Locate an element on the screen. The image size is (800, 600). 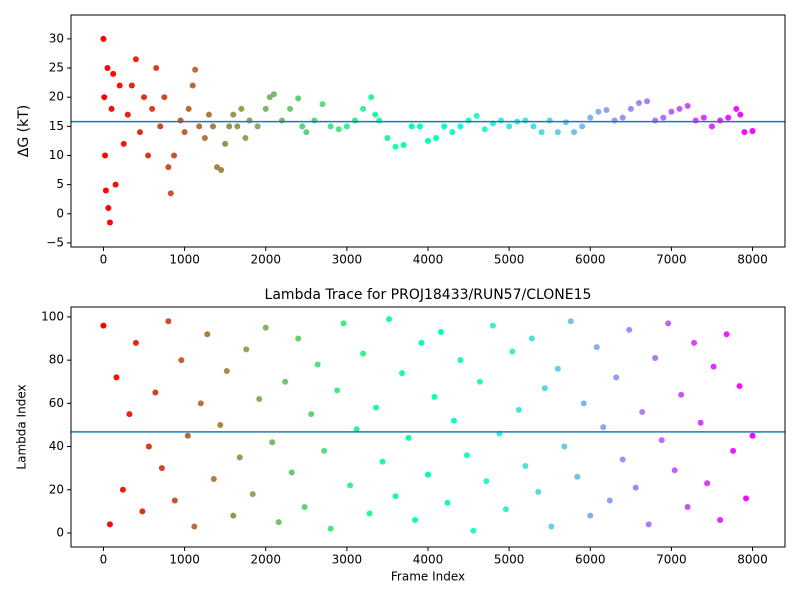
y-tick-label: 30 is located at coordinates (56, 38).